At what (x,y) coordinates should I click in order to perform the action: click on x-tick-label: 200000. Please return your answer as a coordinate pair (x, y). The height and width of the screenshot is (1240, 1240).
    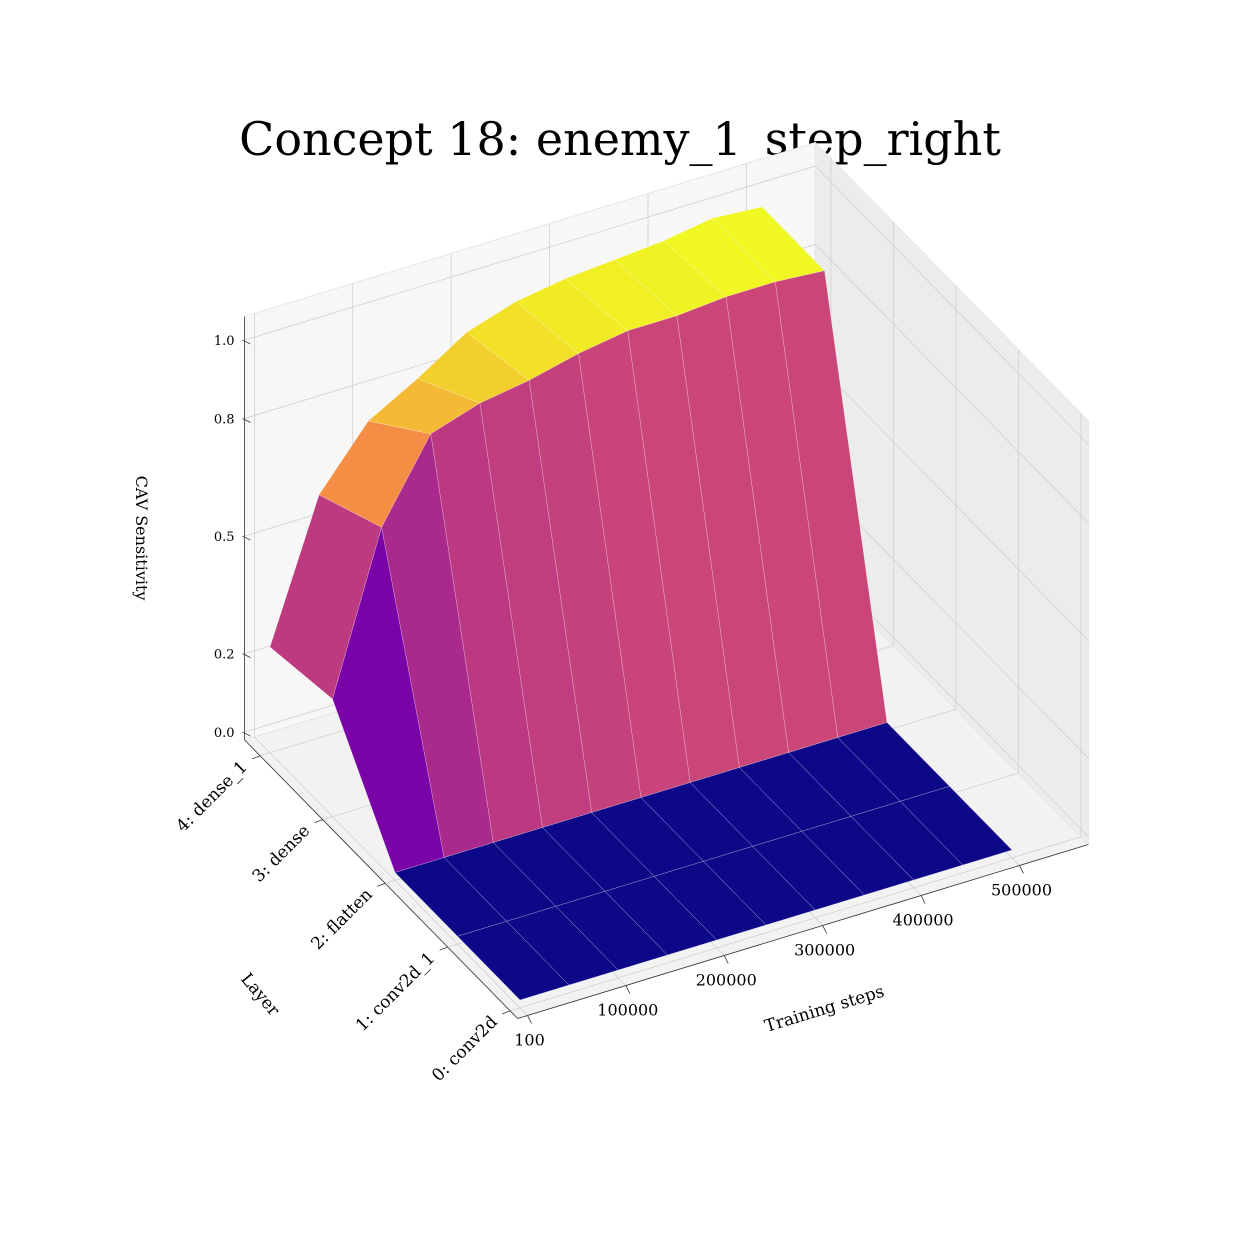
    Looking at the image, I should click on (726, 980).